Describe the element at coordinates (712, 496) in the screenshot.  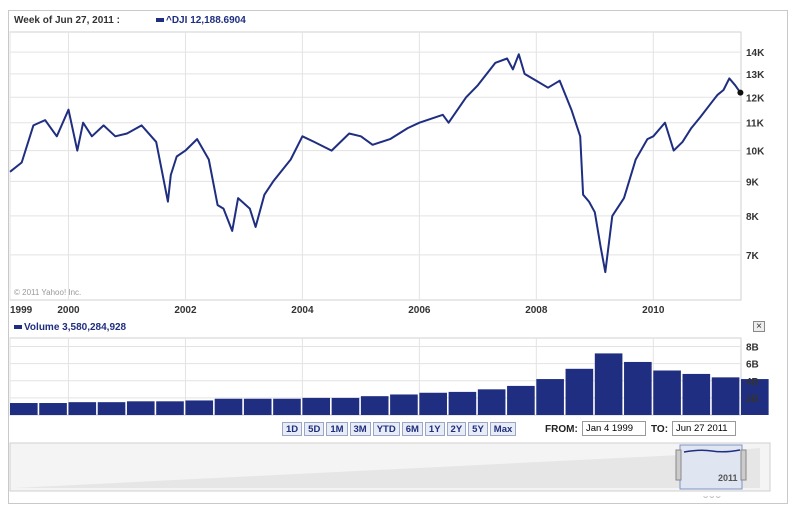
I see `navigator-grip: ⌣⌣⌣` at that location.